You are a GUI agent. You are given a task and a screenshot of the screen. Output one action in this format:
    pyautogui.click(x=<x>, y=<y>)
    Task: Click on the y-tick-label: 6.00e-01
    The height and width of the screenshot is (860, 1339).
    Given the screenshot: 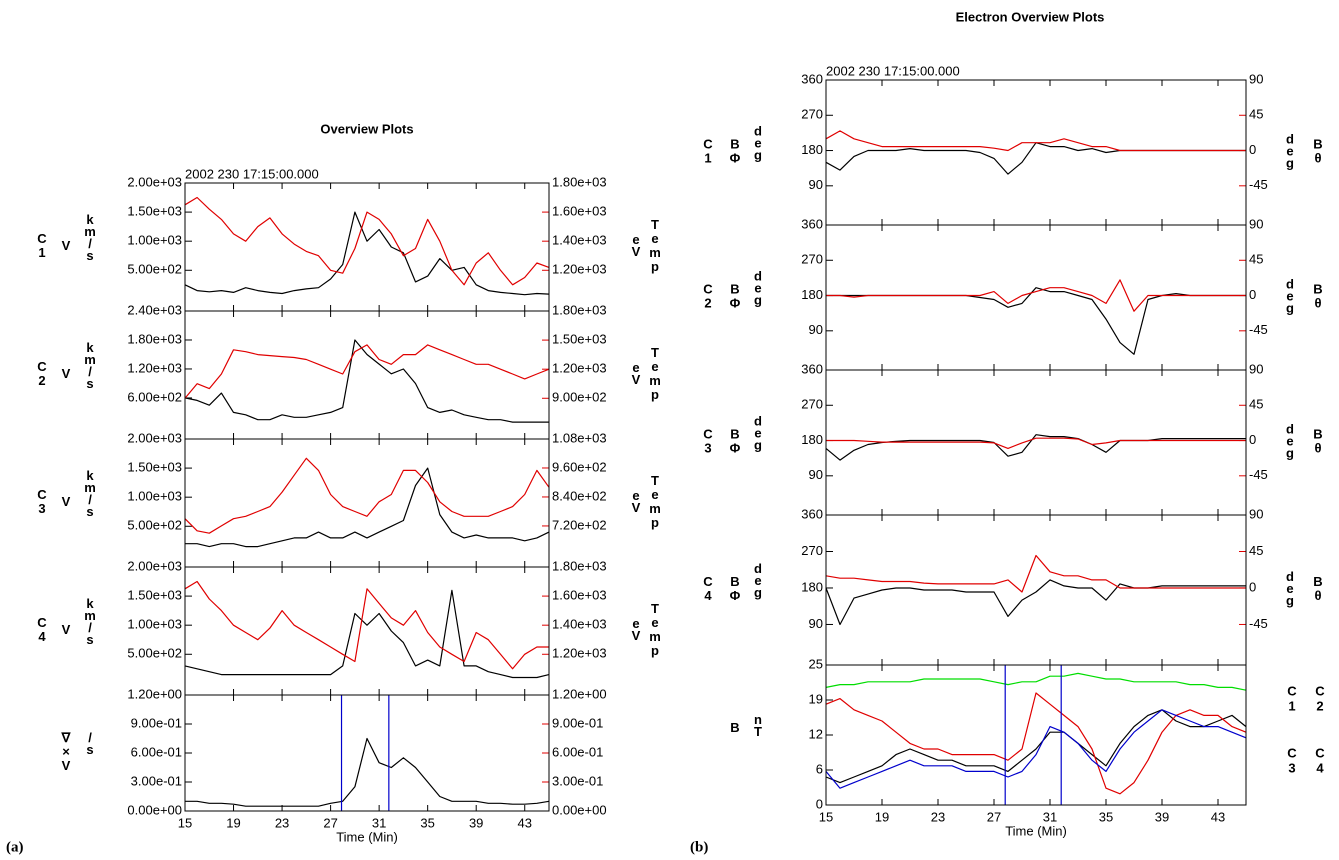 What is the action you would take?
    pyautogui.click(x=156, y=751)
    